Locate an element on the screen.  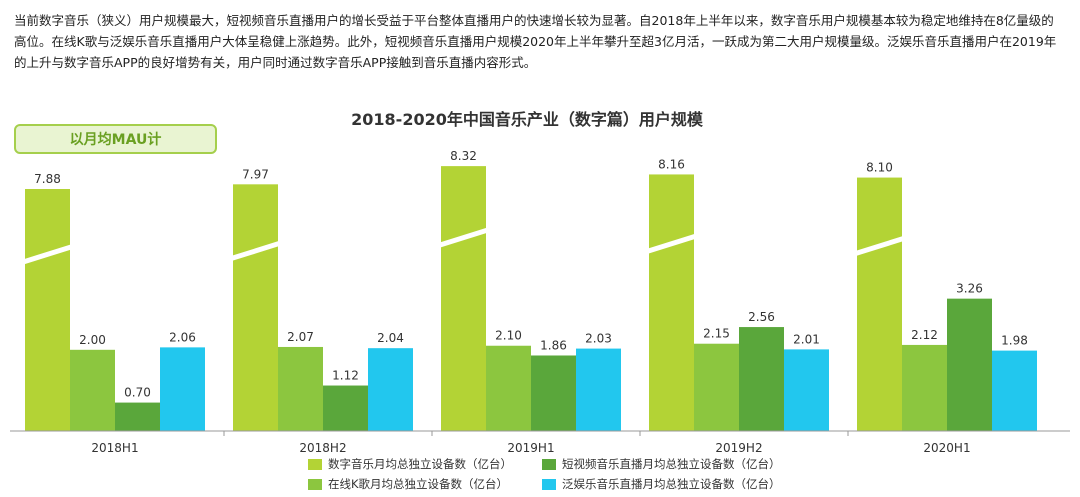
data-label: 2.15 is located at coordinates (716, 334).